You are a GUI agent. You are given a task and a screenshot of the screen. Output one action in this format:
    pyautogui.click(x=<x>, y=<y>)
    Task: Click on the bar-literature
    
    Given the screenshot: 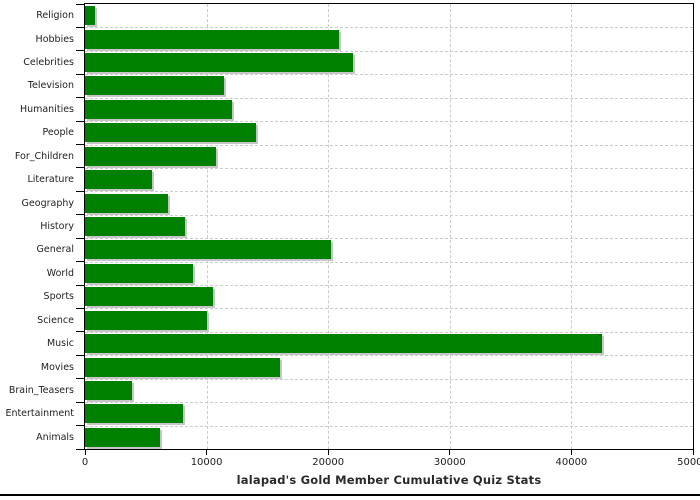 What is the action you would take?
    pyautogui.click(x=118, y=180)
    